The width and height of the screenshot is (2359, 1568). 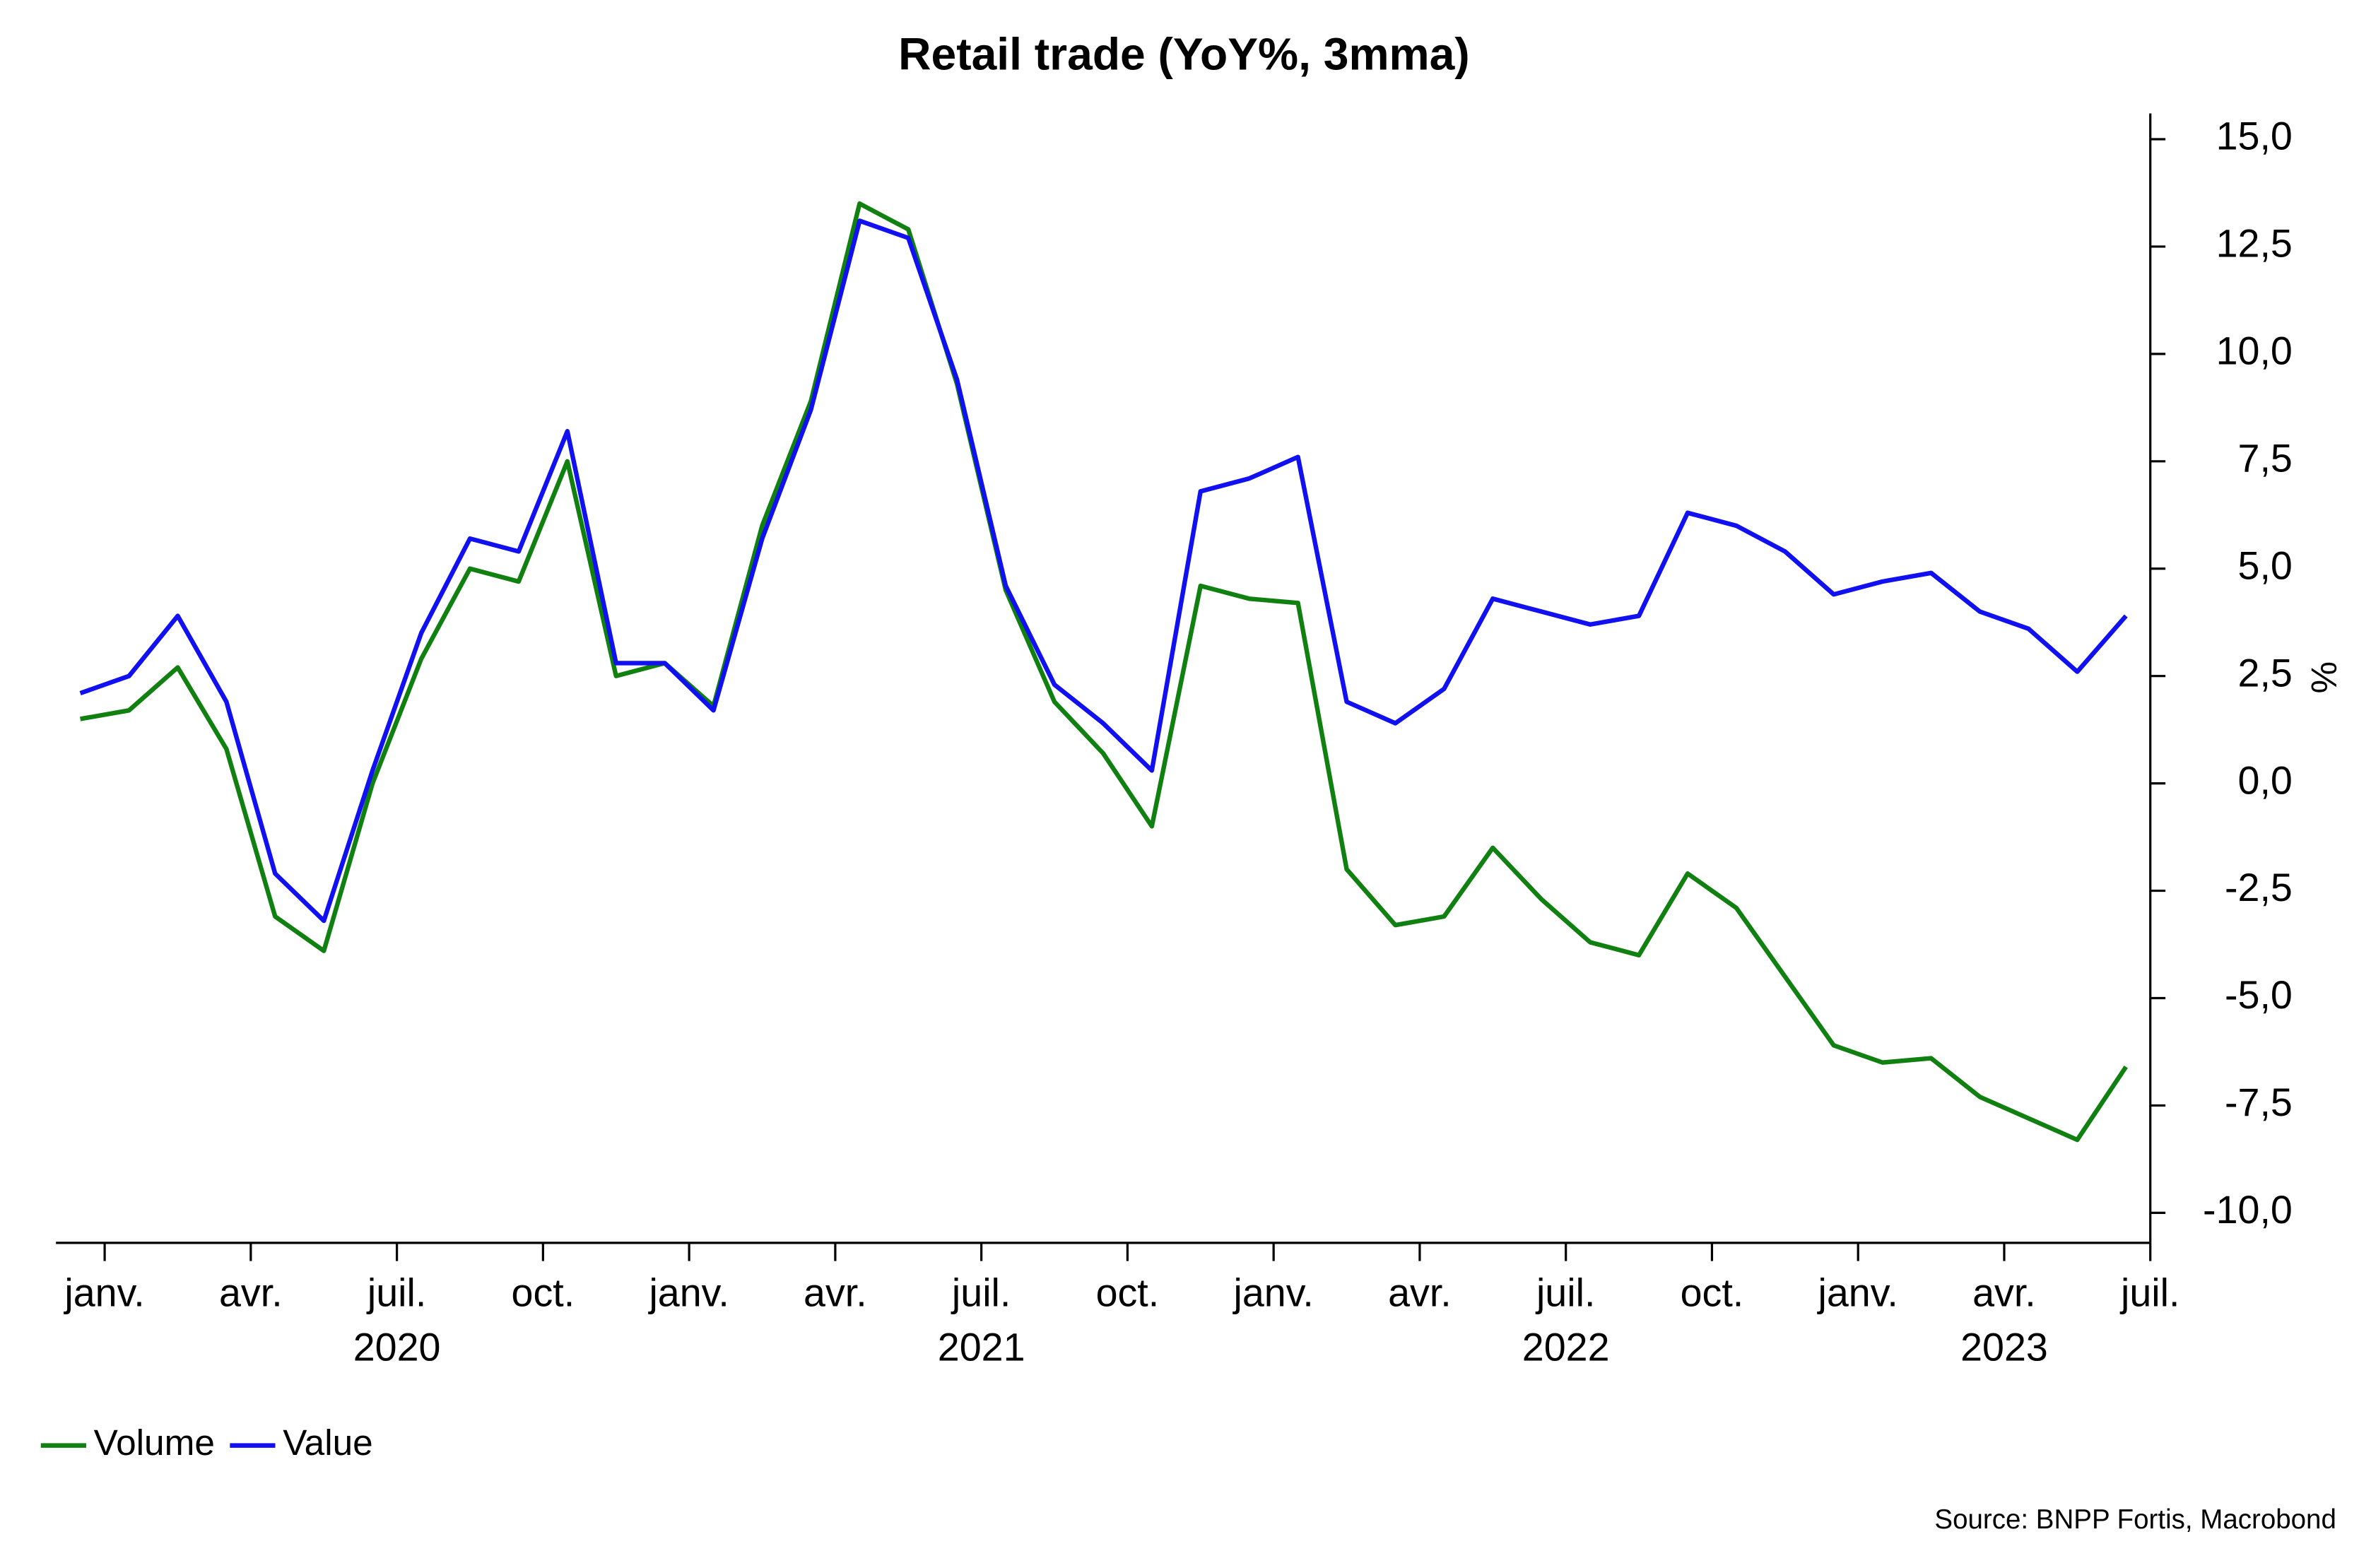 I want to click on year-label: 2021, so click(x=981, y=1347).